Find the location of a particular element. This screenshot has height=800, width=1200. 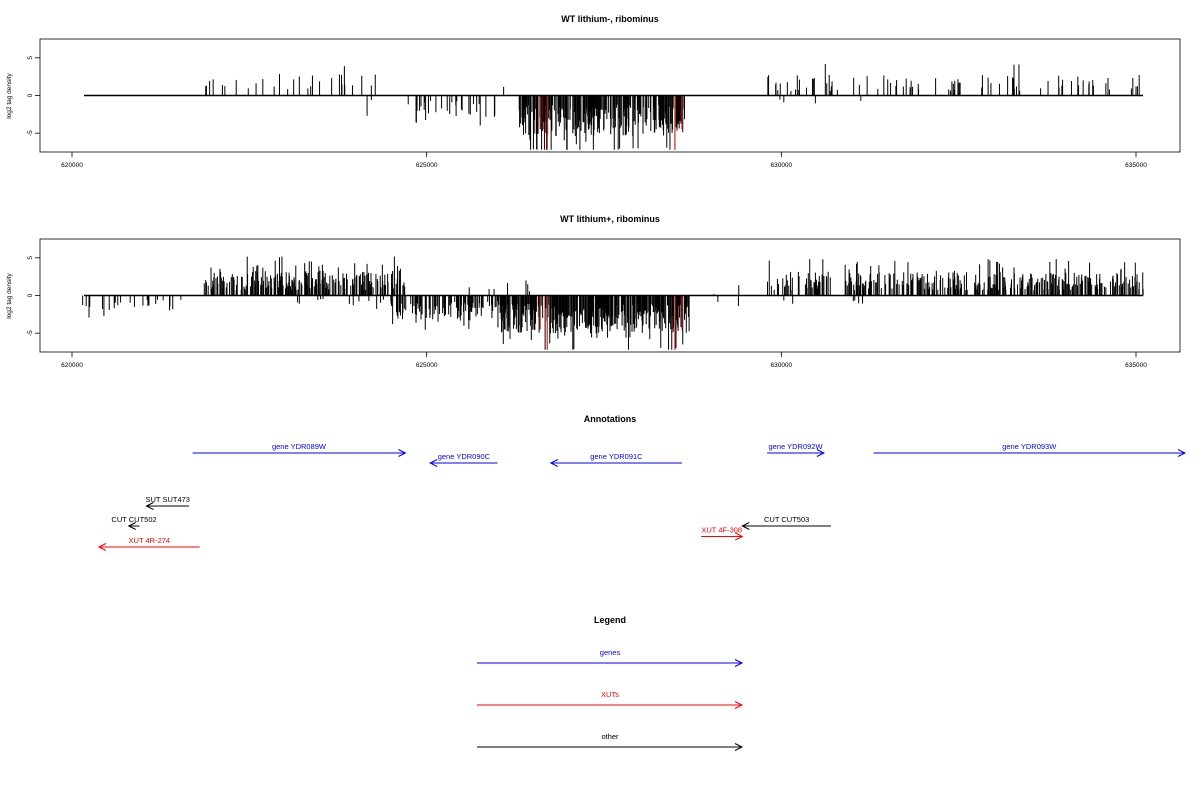

feature-other: CUT CUT502 is located at coordinates (134, 522).